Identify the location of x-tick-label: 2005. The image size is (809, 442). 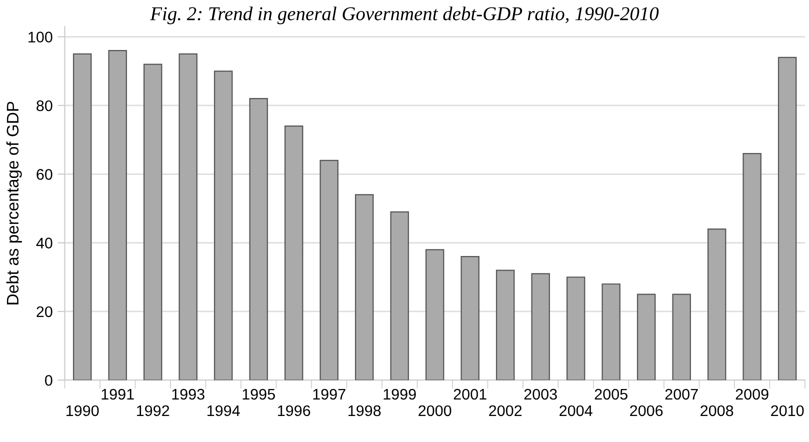
(611, 394).